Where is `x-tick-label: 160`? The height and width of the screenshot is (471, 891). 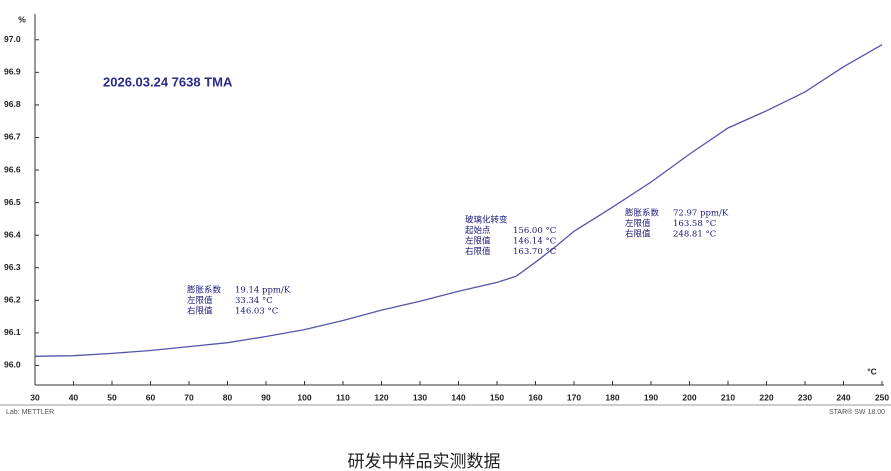 x-tick-label: 160 is located at coordinates (535, 397).